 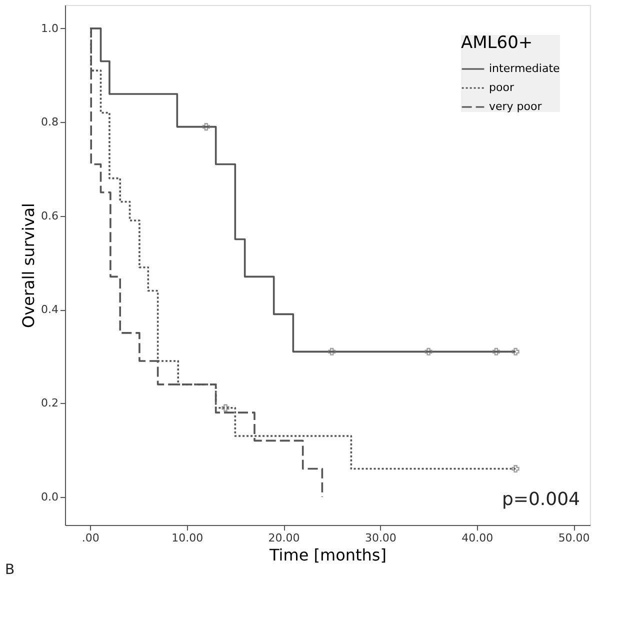 I want to click on legend-label: intermediate, so click(x=524, y=68).